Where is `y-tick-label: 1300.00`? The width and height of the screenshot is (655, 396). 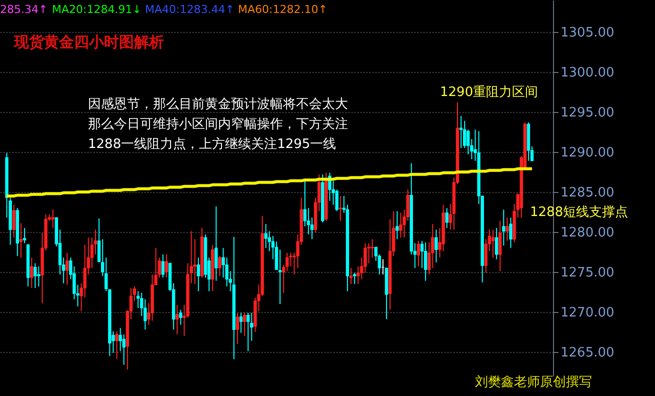 y-tick-label: 1300.00 is located at coordinates (587, 73).